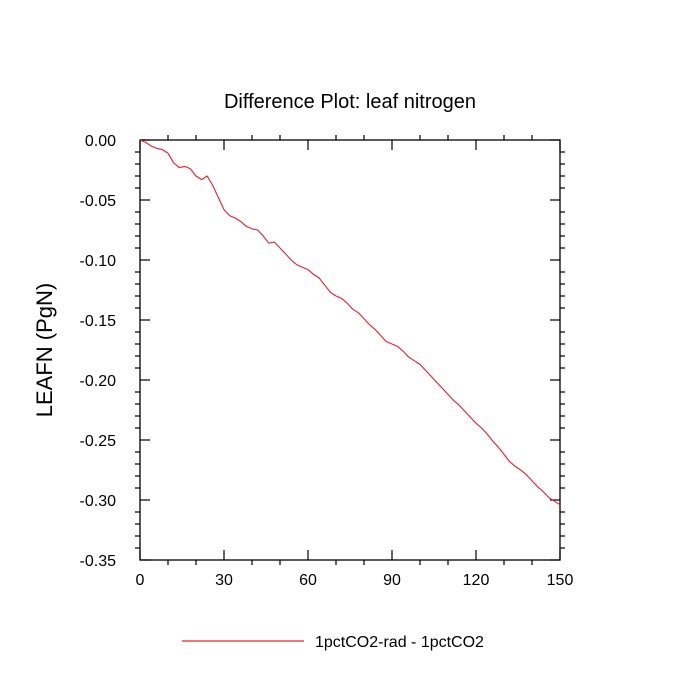 This screenshot has width=700, height=700. I want to click on y-tick-label: -0.15, so click(98, 321).